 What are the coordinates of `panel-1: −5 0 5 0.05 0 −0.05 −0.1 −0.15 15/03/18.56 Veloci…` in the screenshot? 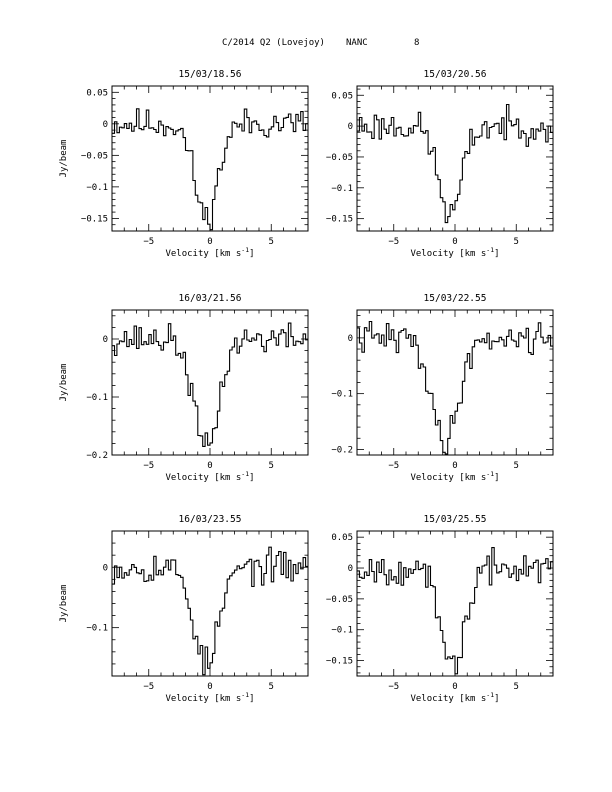 It's located at (184, 164).